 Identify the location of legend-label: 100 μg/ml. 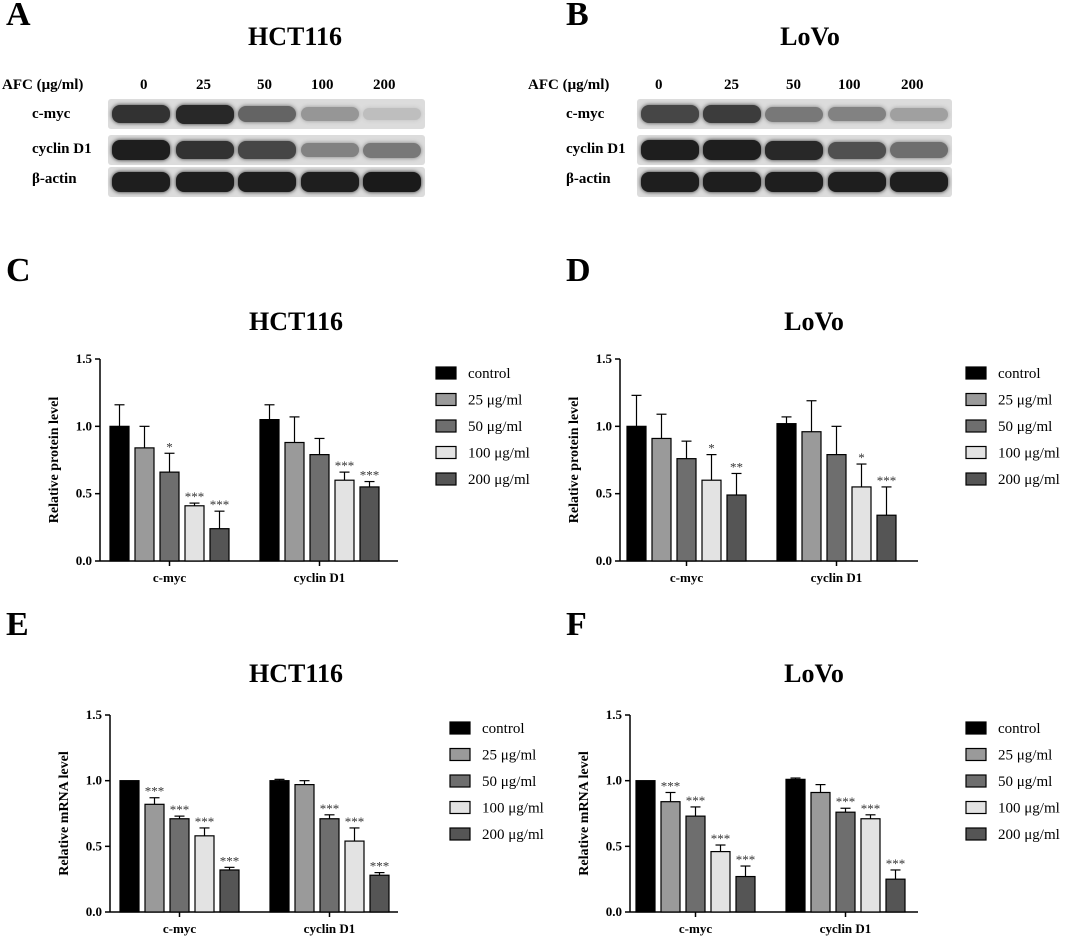
(1029, 454).